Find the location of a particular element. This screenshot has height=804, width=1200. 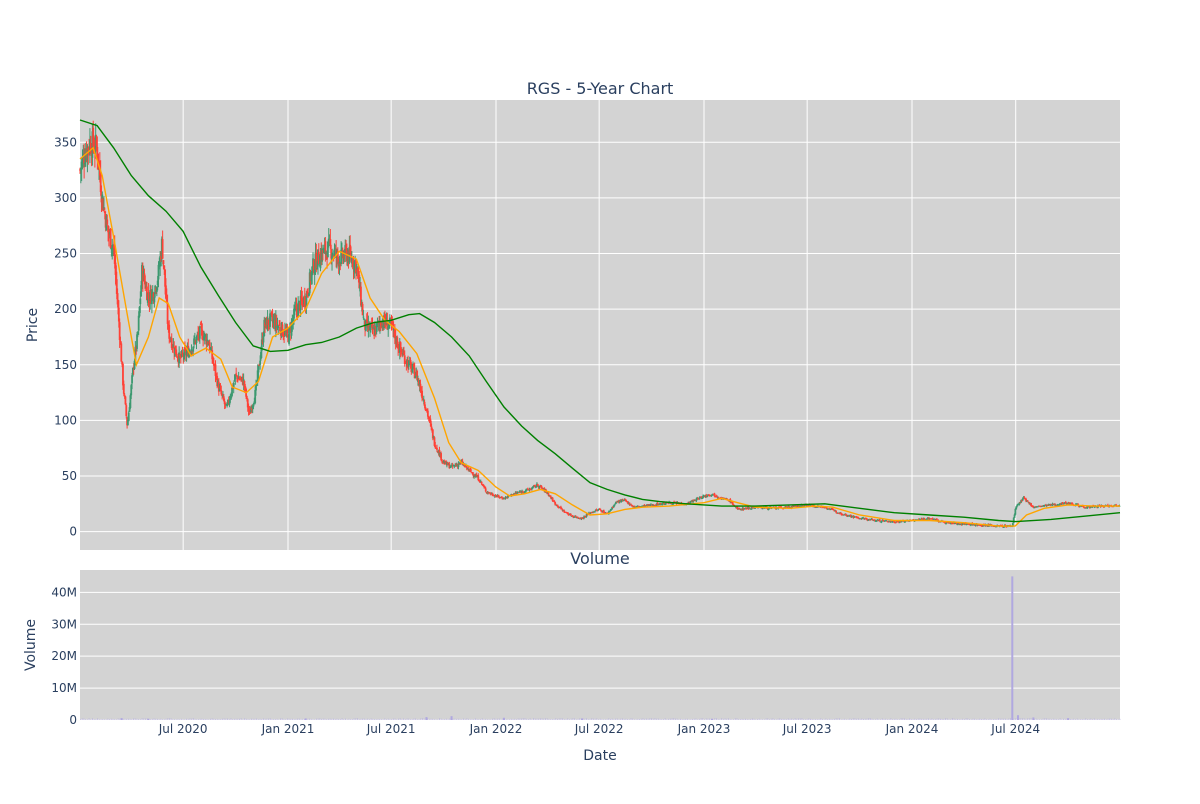

x-tick-label: Jan 2024 is located at coordinates (912, 729).